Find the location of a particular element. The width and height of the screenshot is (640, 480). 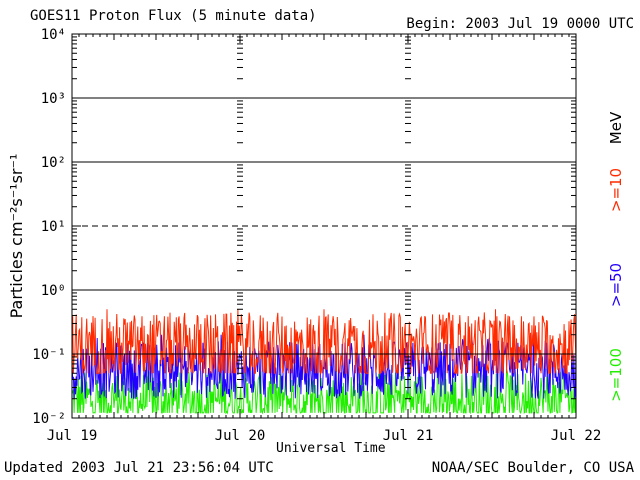

series-line-gte10 is located at coordinates (324, 342).